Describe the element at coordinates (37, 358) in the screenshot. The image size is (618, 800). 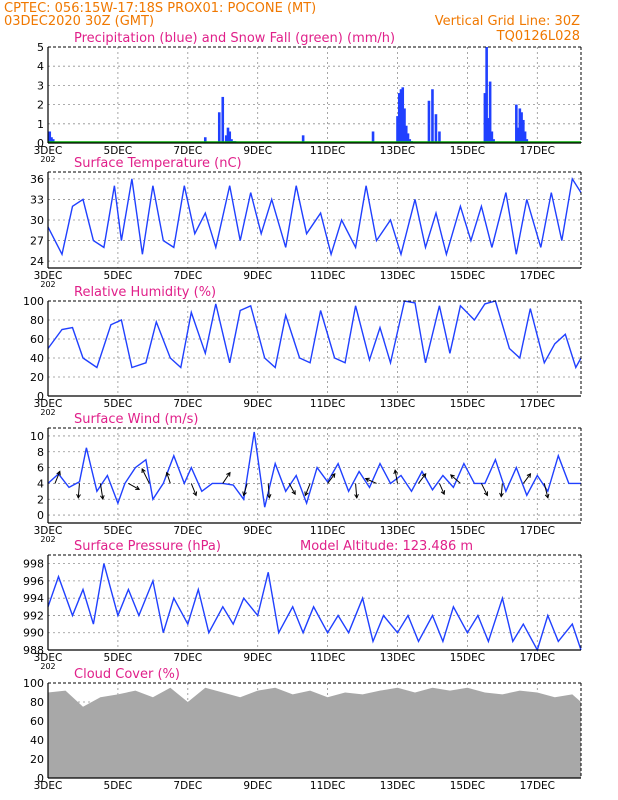
I see `y-tick-label: 40` at that location.